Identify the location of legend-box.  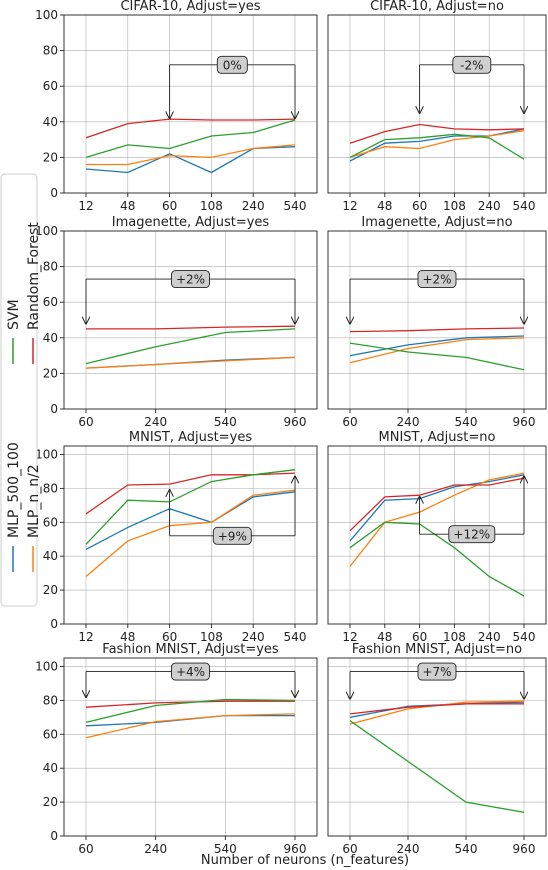
(19, 390).